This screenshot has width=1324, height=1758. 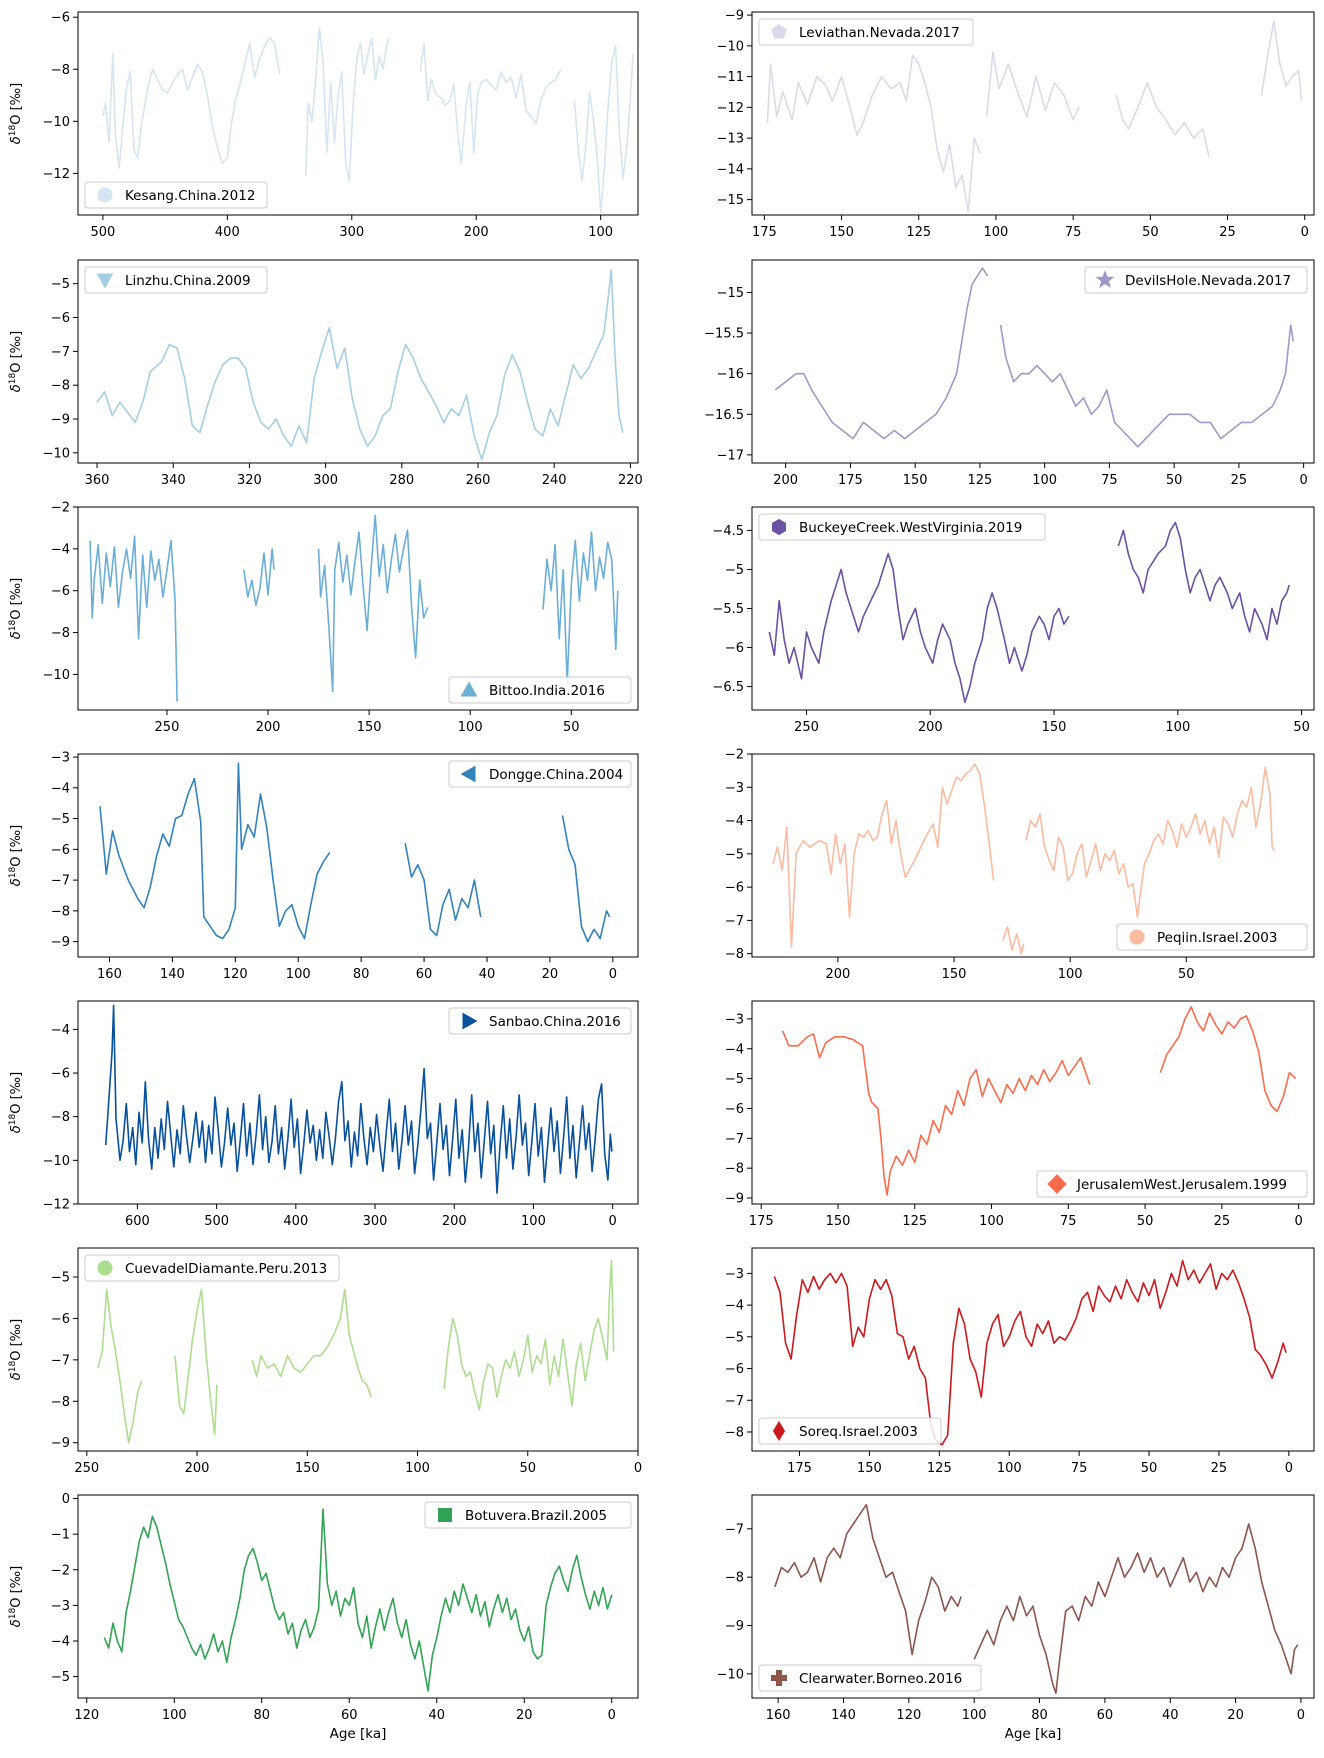 I want to click on x-tick-label: 125, so click(x=918, y=232).